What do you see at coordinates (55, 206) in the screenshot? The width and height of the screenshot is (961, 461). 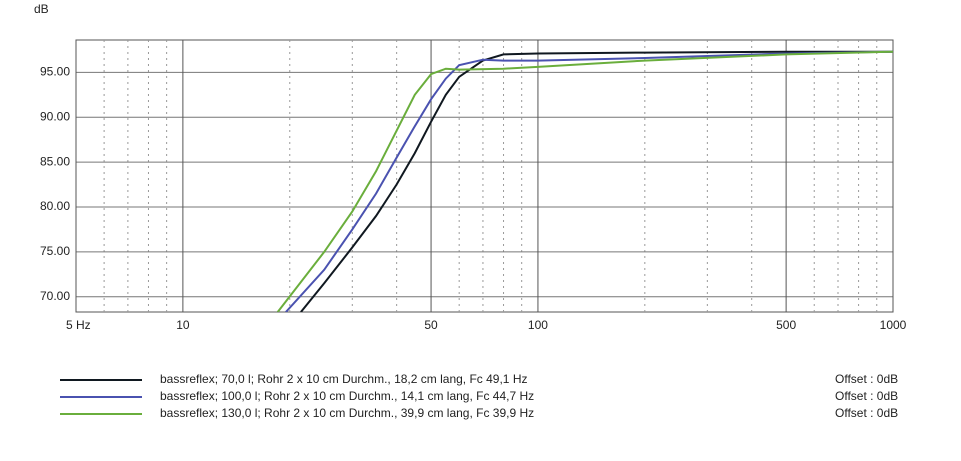 I see `y-tick-label: 80.00` at bounding box center [55, 206].